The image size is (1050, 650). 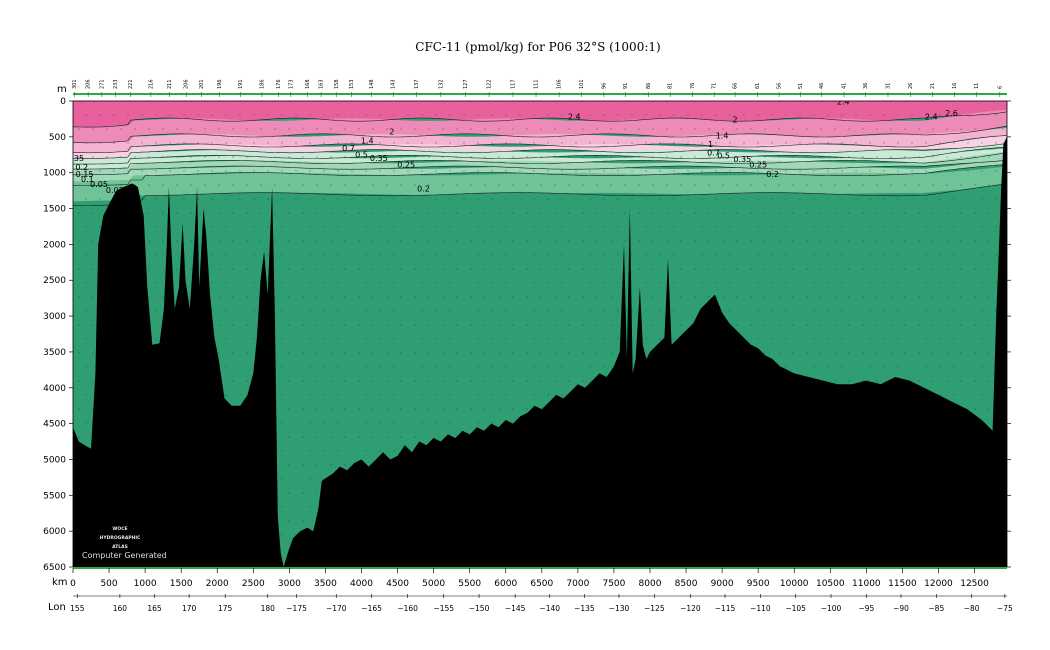 What do you see at coordinates (441, 84) in the screenshot?
I see `station-tick-label: 132` at bounding box center [441, 84].